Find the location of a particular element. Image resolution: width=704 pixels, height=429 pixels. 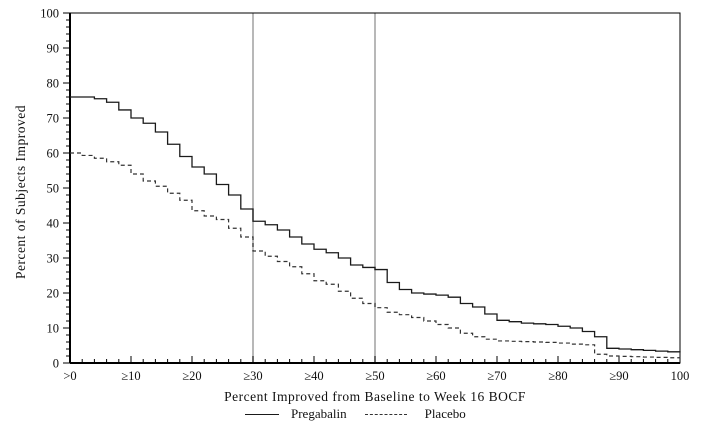

x-tick-label-10: 100 is located at coordinates (680, 376).